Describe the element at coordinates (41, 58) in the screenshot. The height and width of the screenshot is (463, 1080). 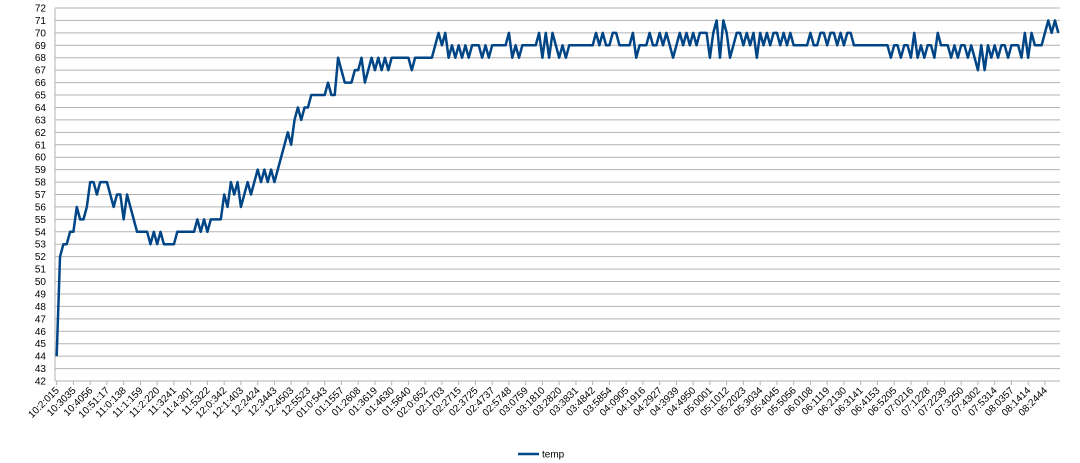
I see `y-tick-label: 68` at that location.